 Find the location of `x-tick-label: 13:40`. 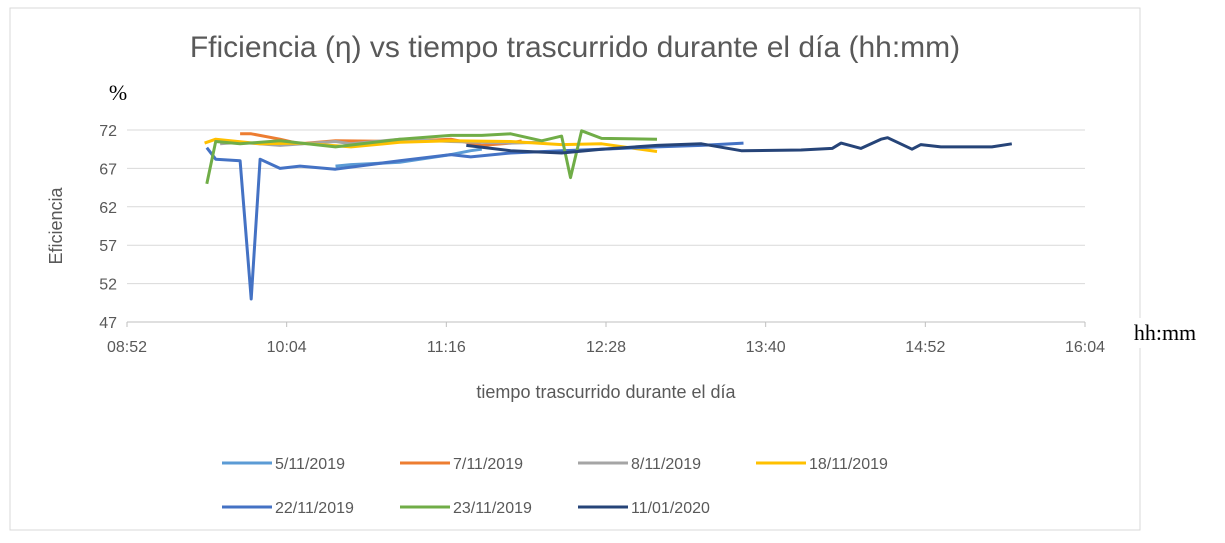

x-tick-label: 13:40 is located at coordinates (766, 347).